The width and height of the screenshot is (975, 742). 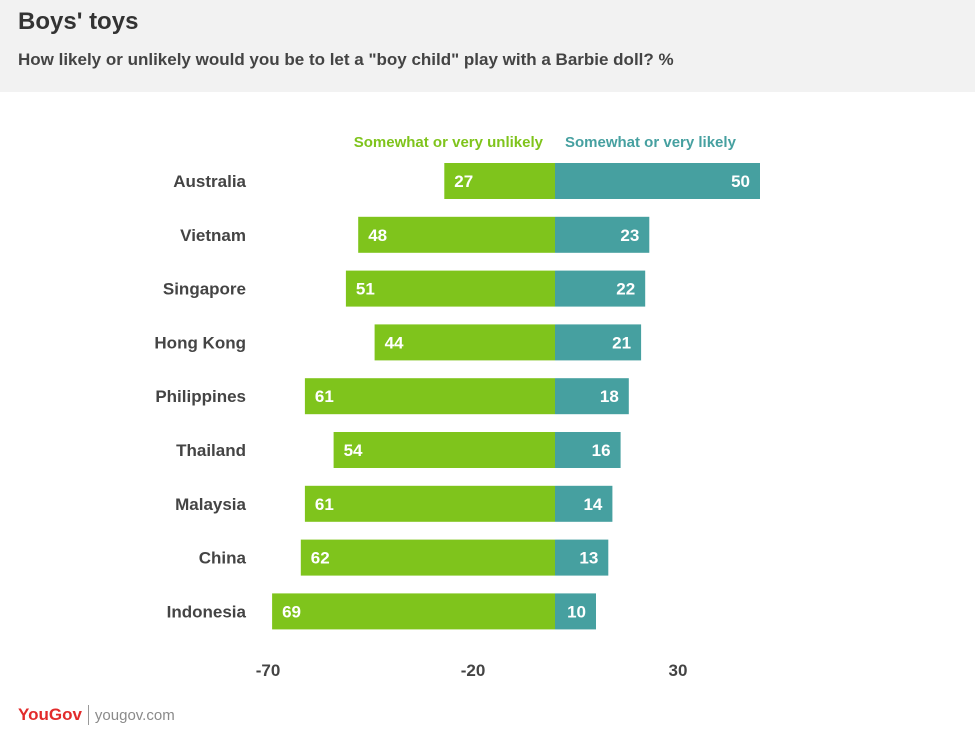 What do you see at coordinates (427, 557) in the screenshot?
I see `bar-unlikely-china` at bounding box center [427, 557].